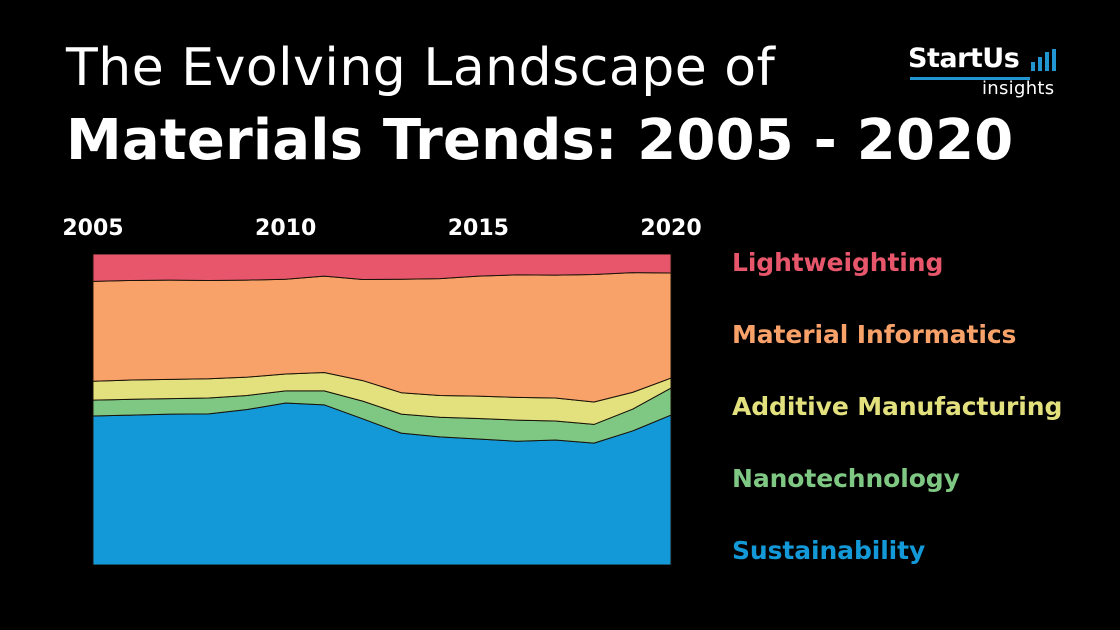 This screenshot has height=630, width=1120. Describe the element at coordinates (286, 228) in the screenshot. I see `x-tick-label-2010: 2010` at that location.